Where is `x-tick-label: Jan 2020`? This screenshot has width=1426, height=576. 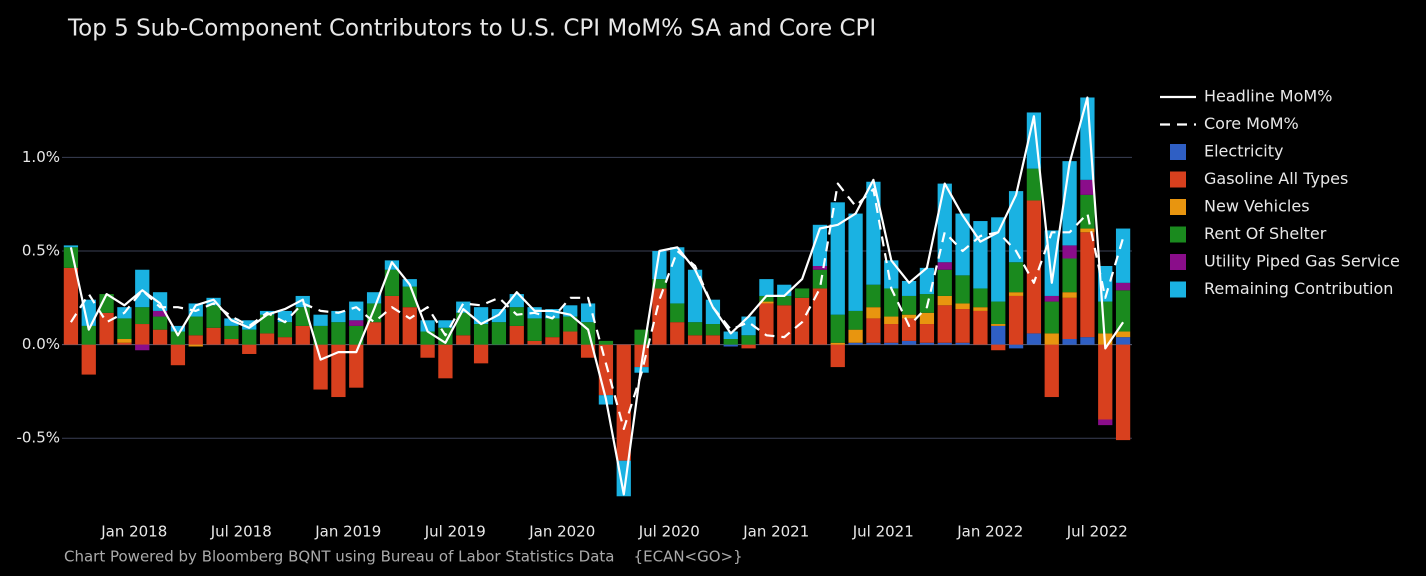 x-tick-label: Jan 2020 is located at coordinates (561, 532).